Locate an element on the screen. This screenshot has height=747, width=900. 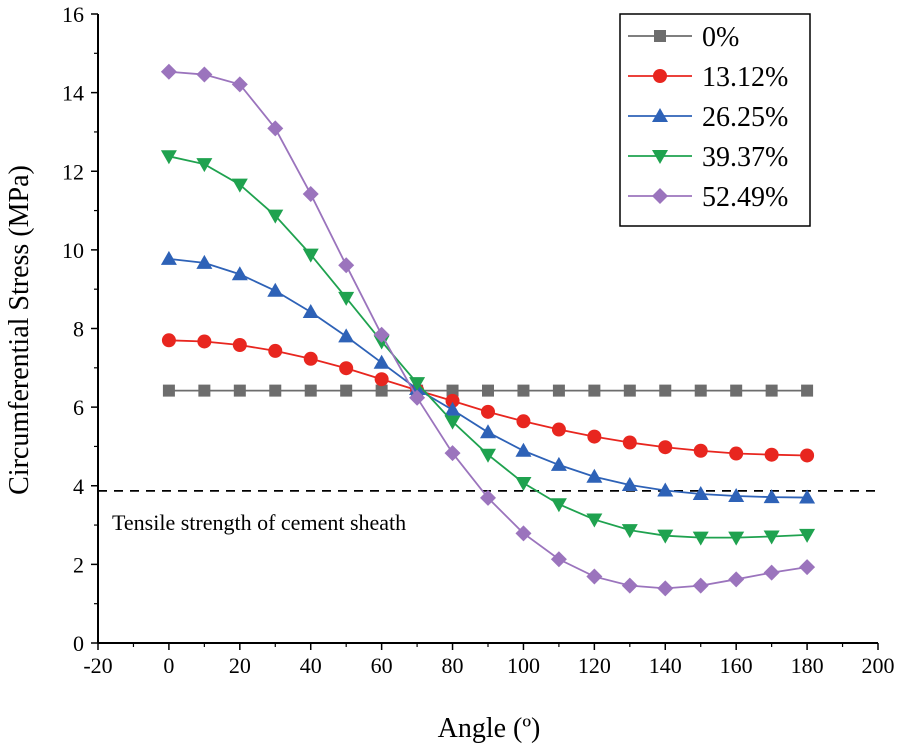
x-tick-label: 80 is located at coordinates (453, 665).